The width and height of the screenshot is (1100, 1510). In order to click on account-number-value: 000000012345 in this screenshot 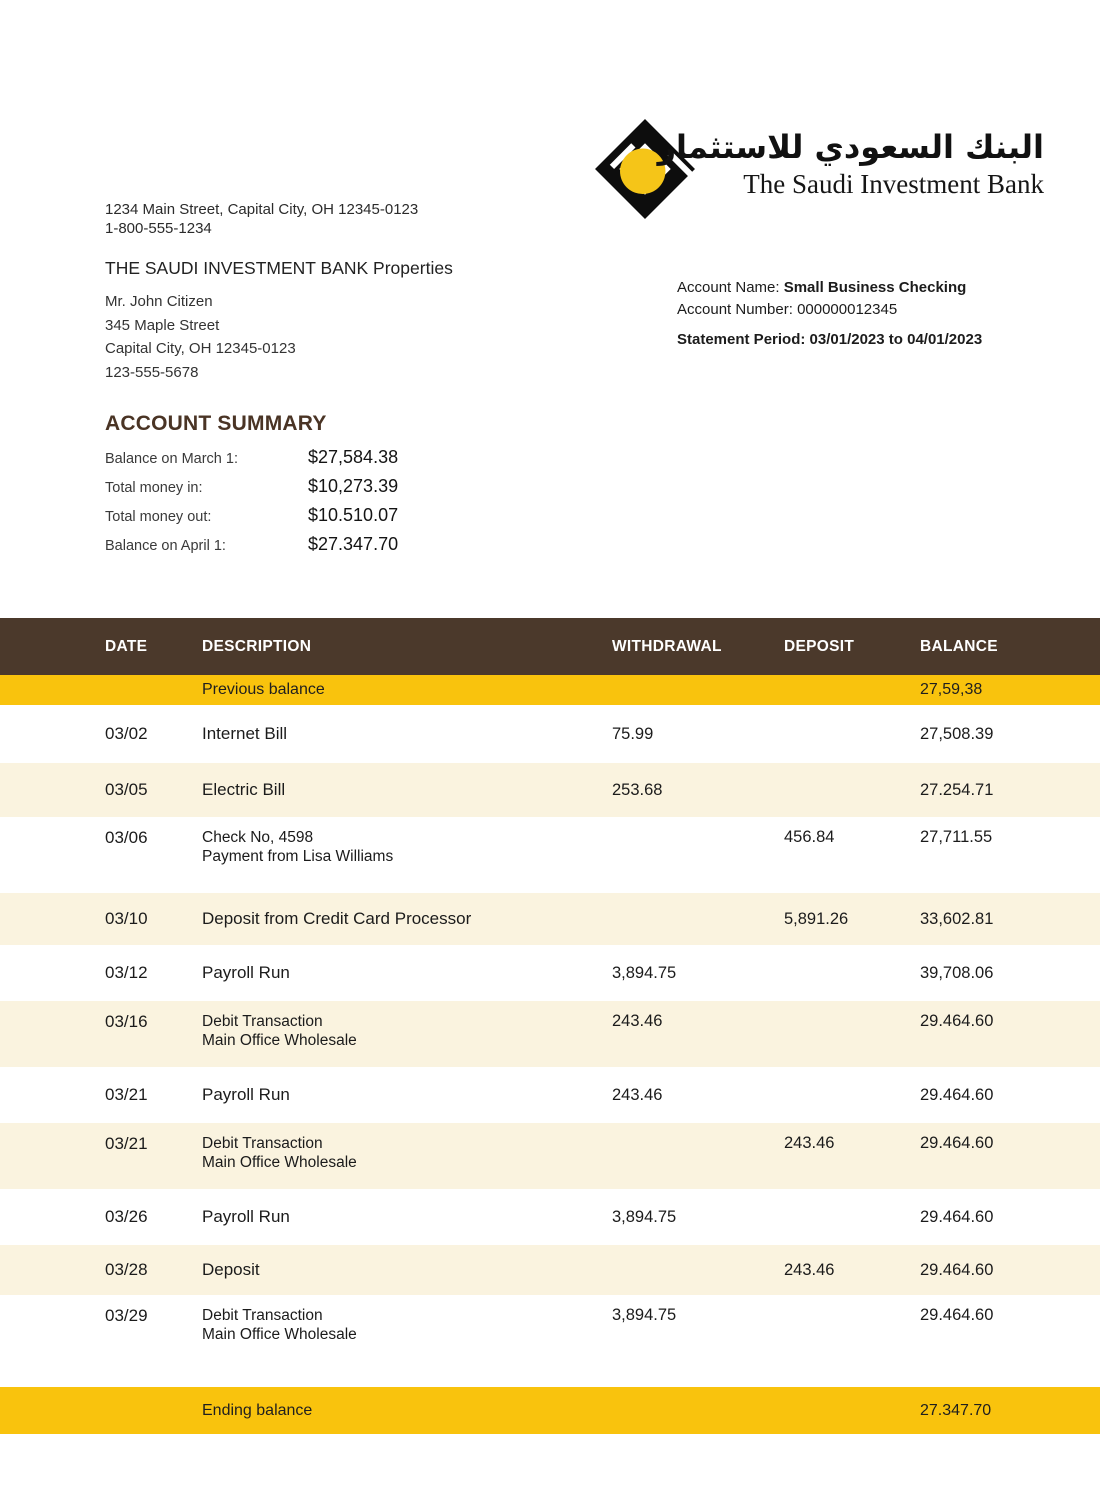, I will do `click(847, 309)`.